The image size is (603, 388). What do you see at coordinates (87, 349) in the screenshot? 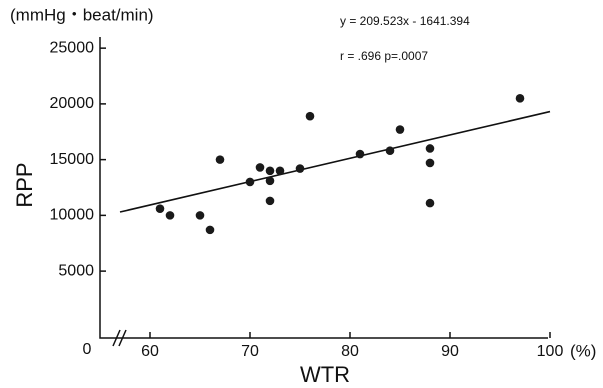
I see `origin-label: 0` at bounding box center [87, 349].